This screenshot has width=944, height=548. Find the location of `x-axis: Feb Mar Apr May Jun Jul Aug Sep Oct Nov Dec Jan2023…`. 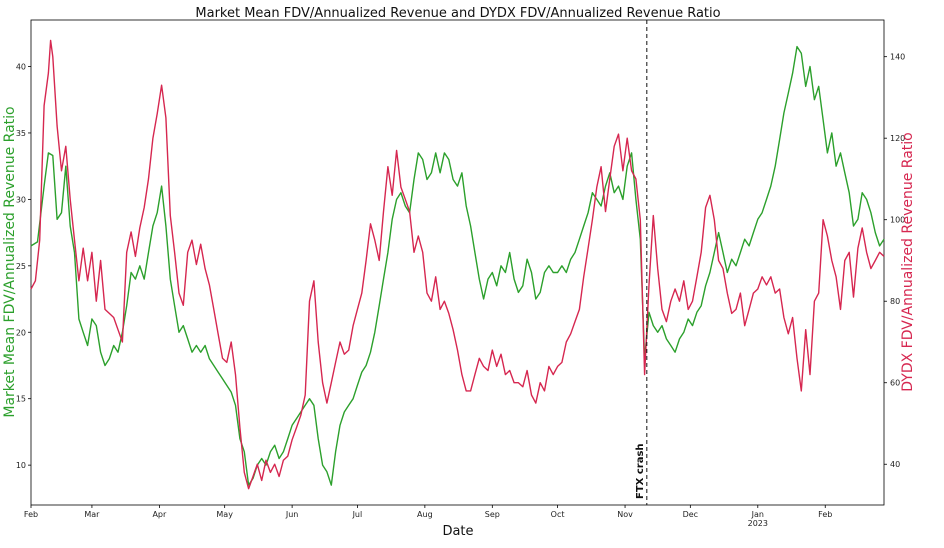

x-axis: Feb Mar Apr May Jun Jul Aug Sep Oct Nov Dec Jan2023… is located at coordinates (428, 516).